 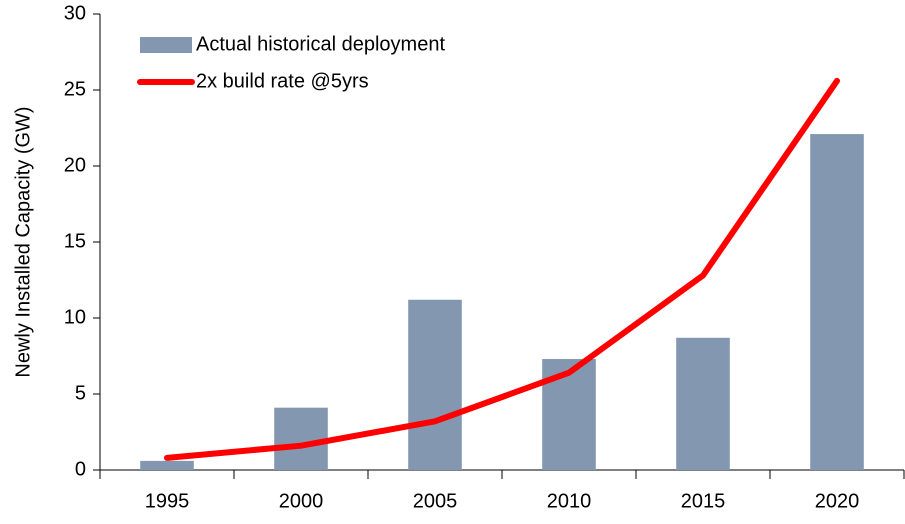 What do you see at coordinates (320, 44) in the screenshot?
I see `legend-label: Actual historical deployment` at bounding box center [320, 44].